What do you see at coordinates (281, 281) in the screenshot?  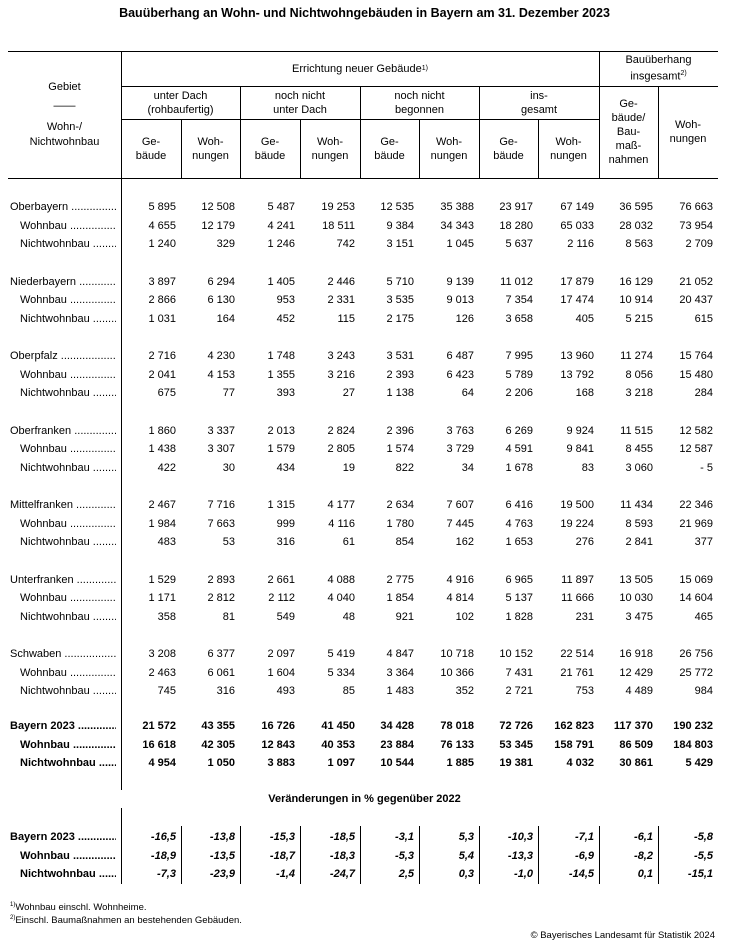 I see `table-cell: 1 405` at bounding box center [281, 281].